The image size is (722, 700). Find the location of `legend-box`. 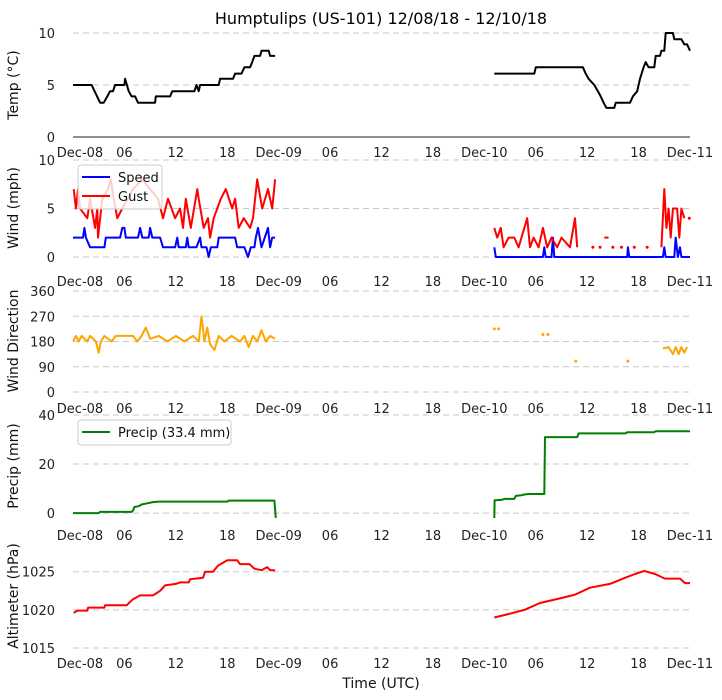

legend-box is located at coordinates (154, 432).